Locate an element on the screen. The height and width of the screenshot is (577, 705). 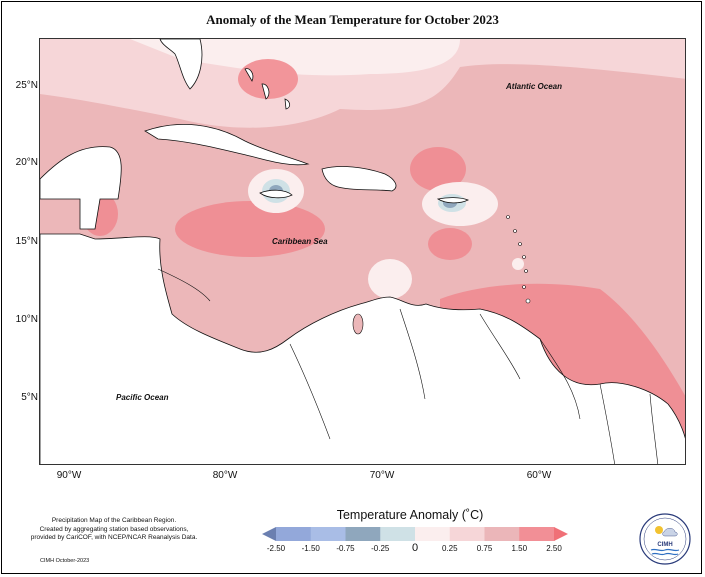
anomaly-lightest-north is located at coordinates (295, 57).